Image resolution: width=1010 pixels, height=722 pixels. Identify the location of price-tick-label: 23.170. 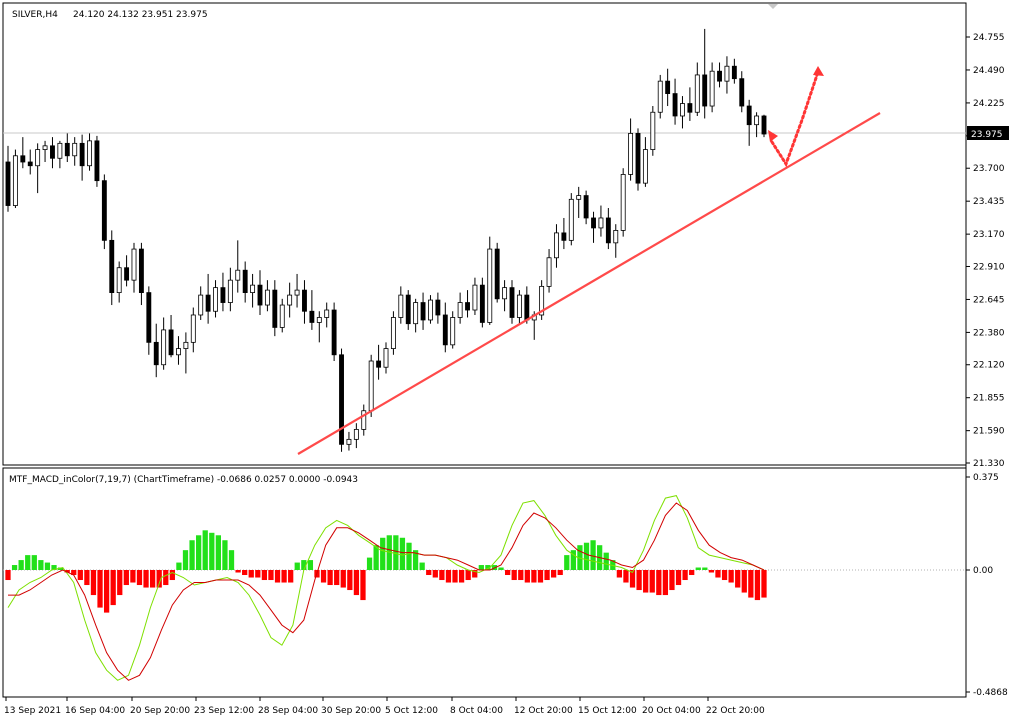
(989, 235).